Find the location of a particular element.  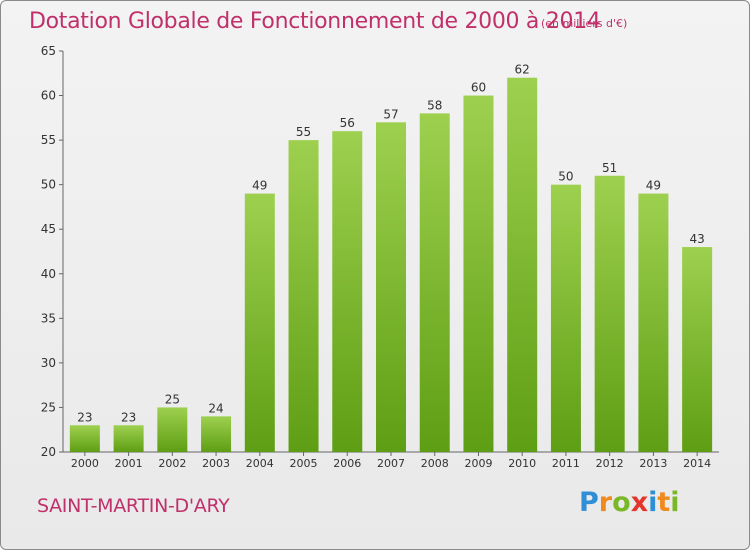

x-tick-label: 2000 is located at coordinates (85, 463).